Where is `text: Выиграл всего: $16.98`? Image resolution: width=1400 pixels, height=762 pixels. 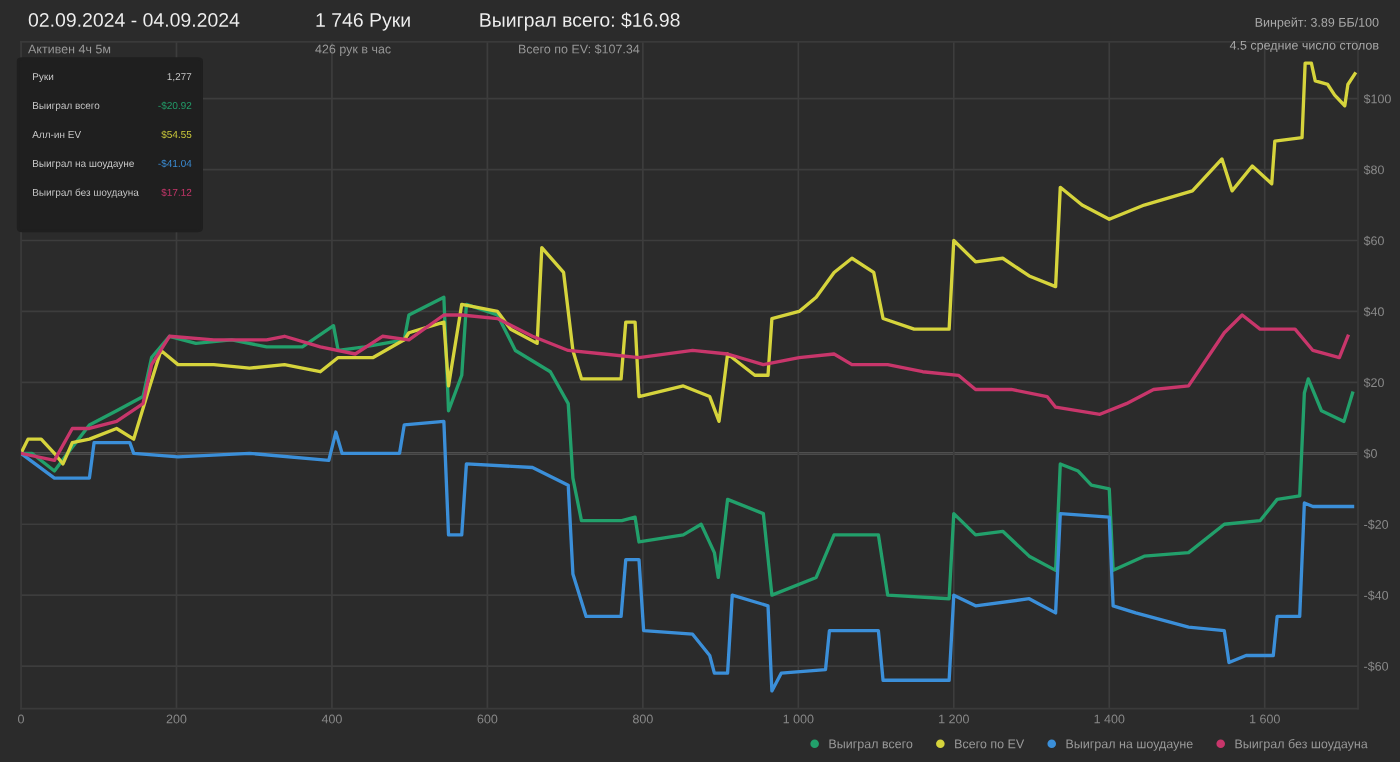 text: Выиграл всего: $16.98 is located at coordinates (580, 21).